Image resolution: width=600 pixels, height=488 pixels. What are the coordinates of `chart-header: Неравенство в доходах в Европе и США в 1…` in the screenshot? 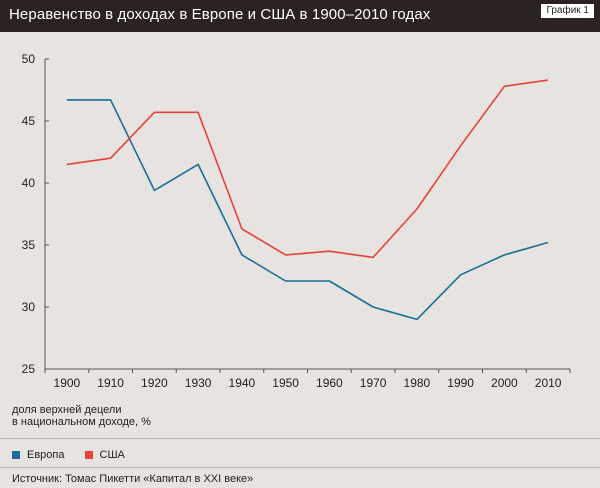 It's located at (300, 16).